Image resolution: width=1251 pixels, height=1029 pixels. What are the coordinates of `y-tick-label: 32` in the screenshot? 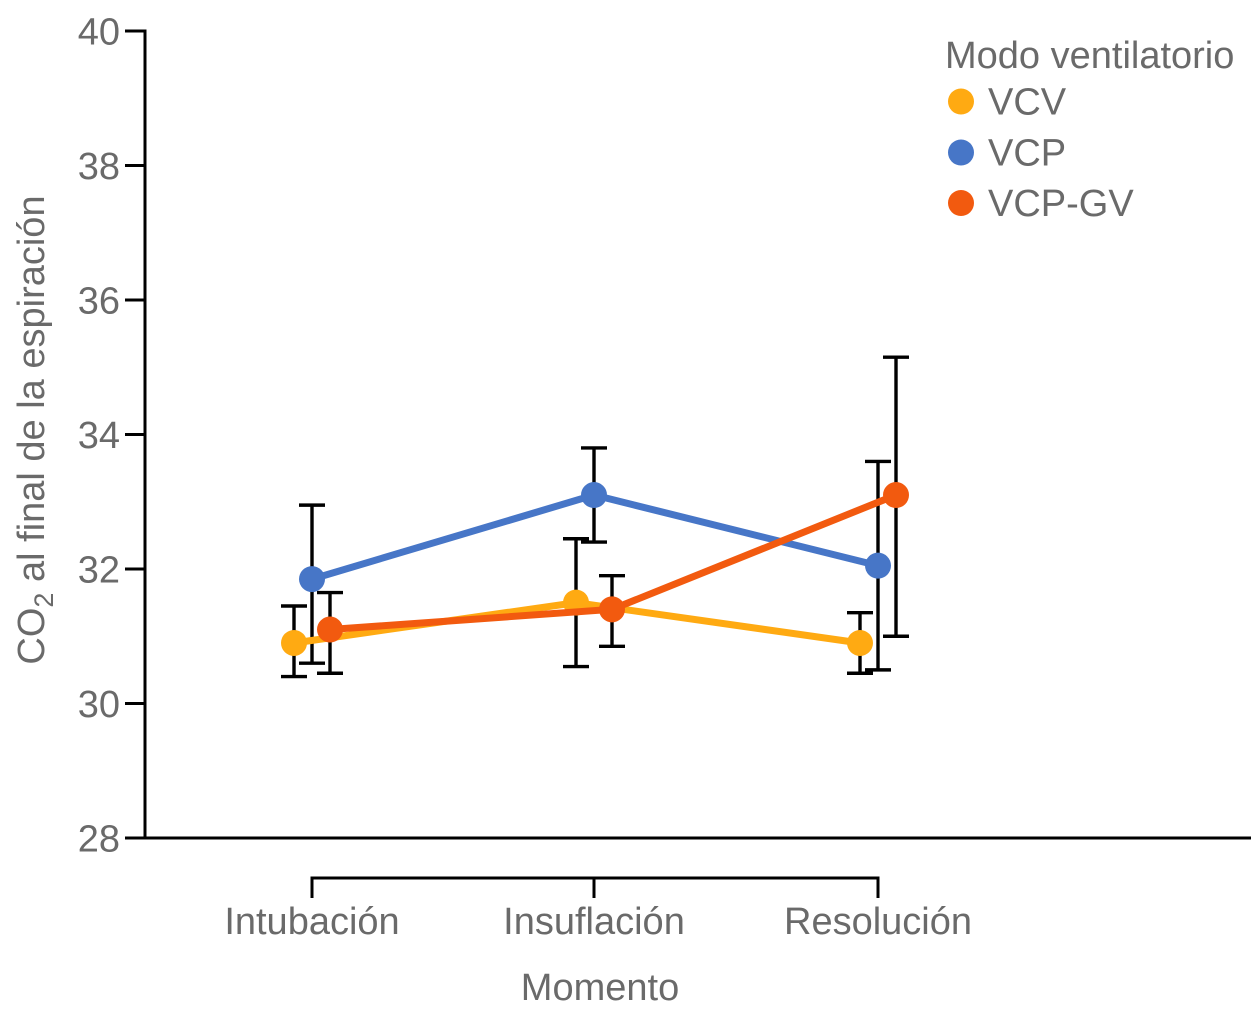 It's located at (99, 571).